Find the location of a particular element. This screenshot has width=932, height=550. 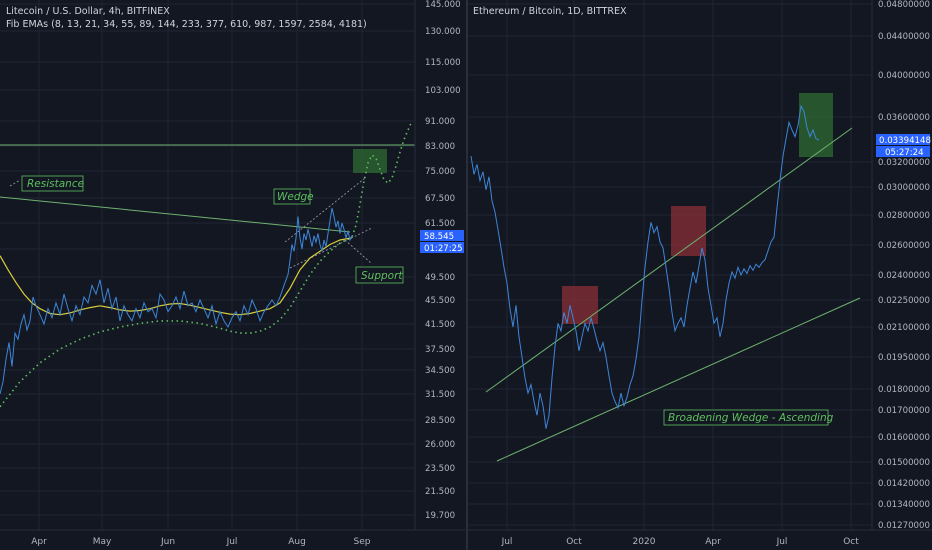

left-y-tick-label: 83.000 is located at coordinates (440, 147).